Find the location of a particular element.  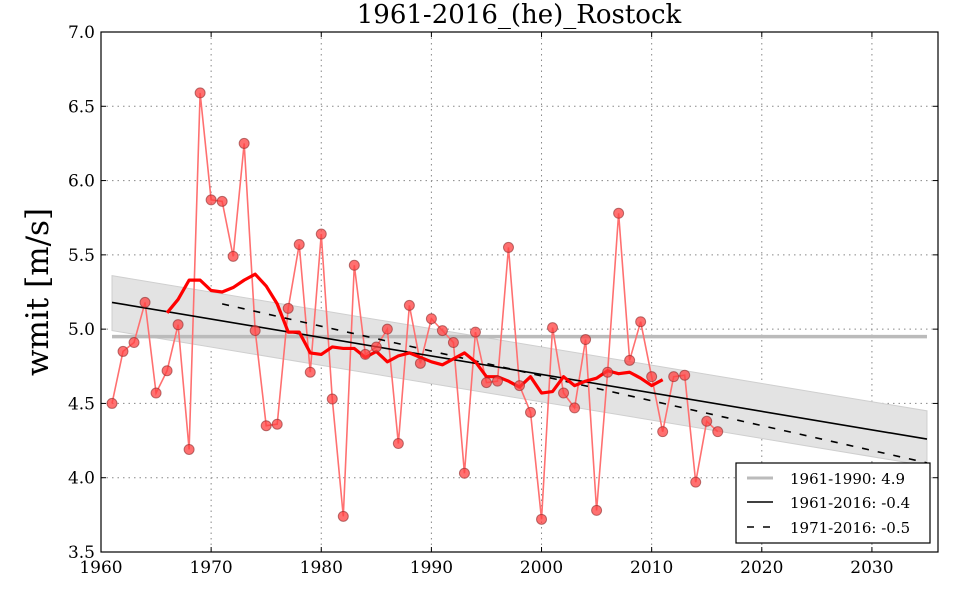

legend-mean-label: 1961-1990: 4.9 is located at coordinates (847, 479).